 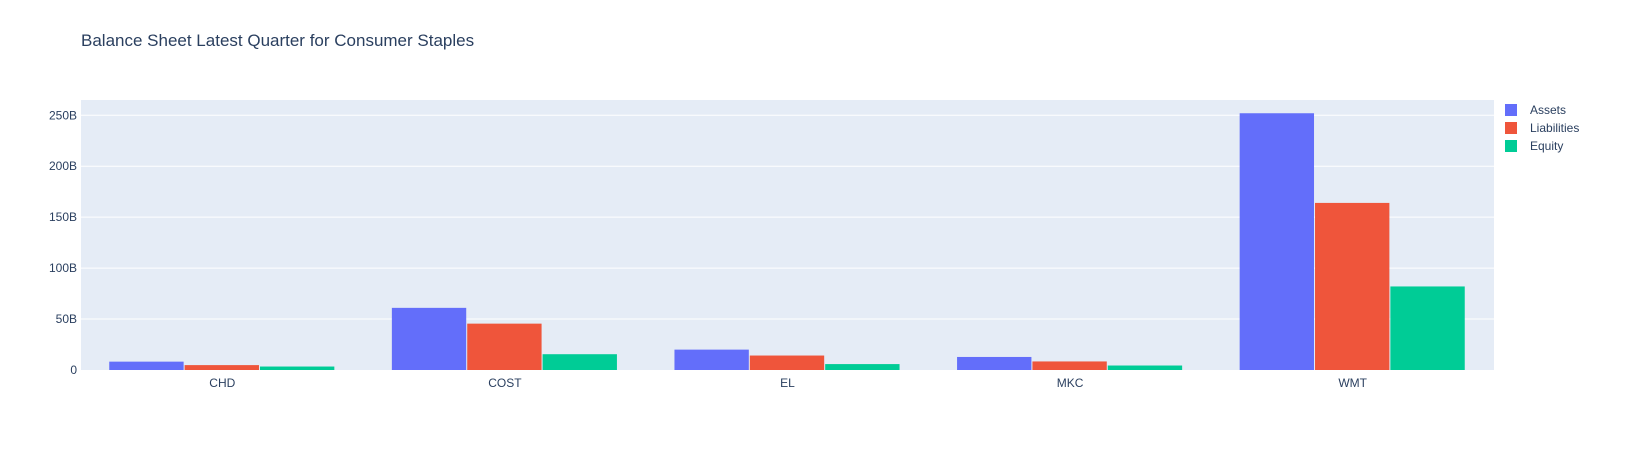 I want to click on bar-equity-el, so click(x=862, y=367).